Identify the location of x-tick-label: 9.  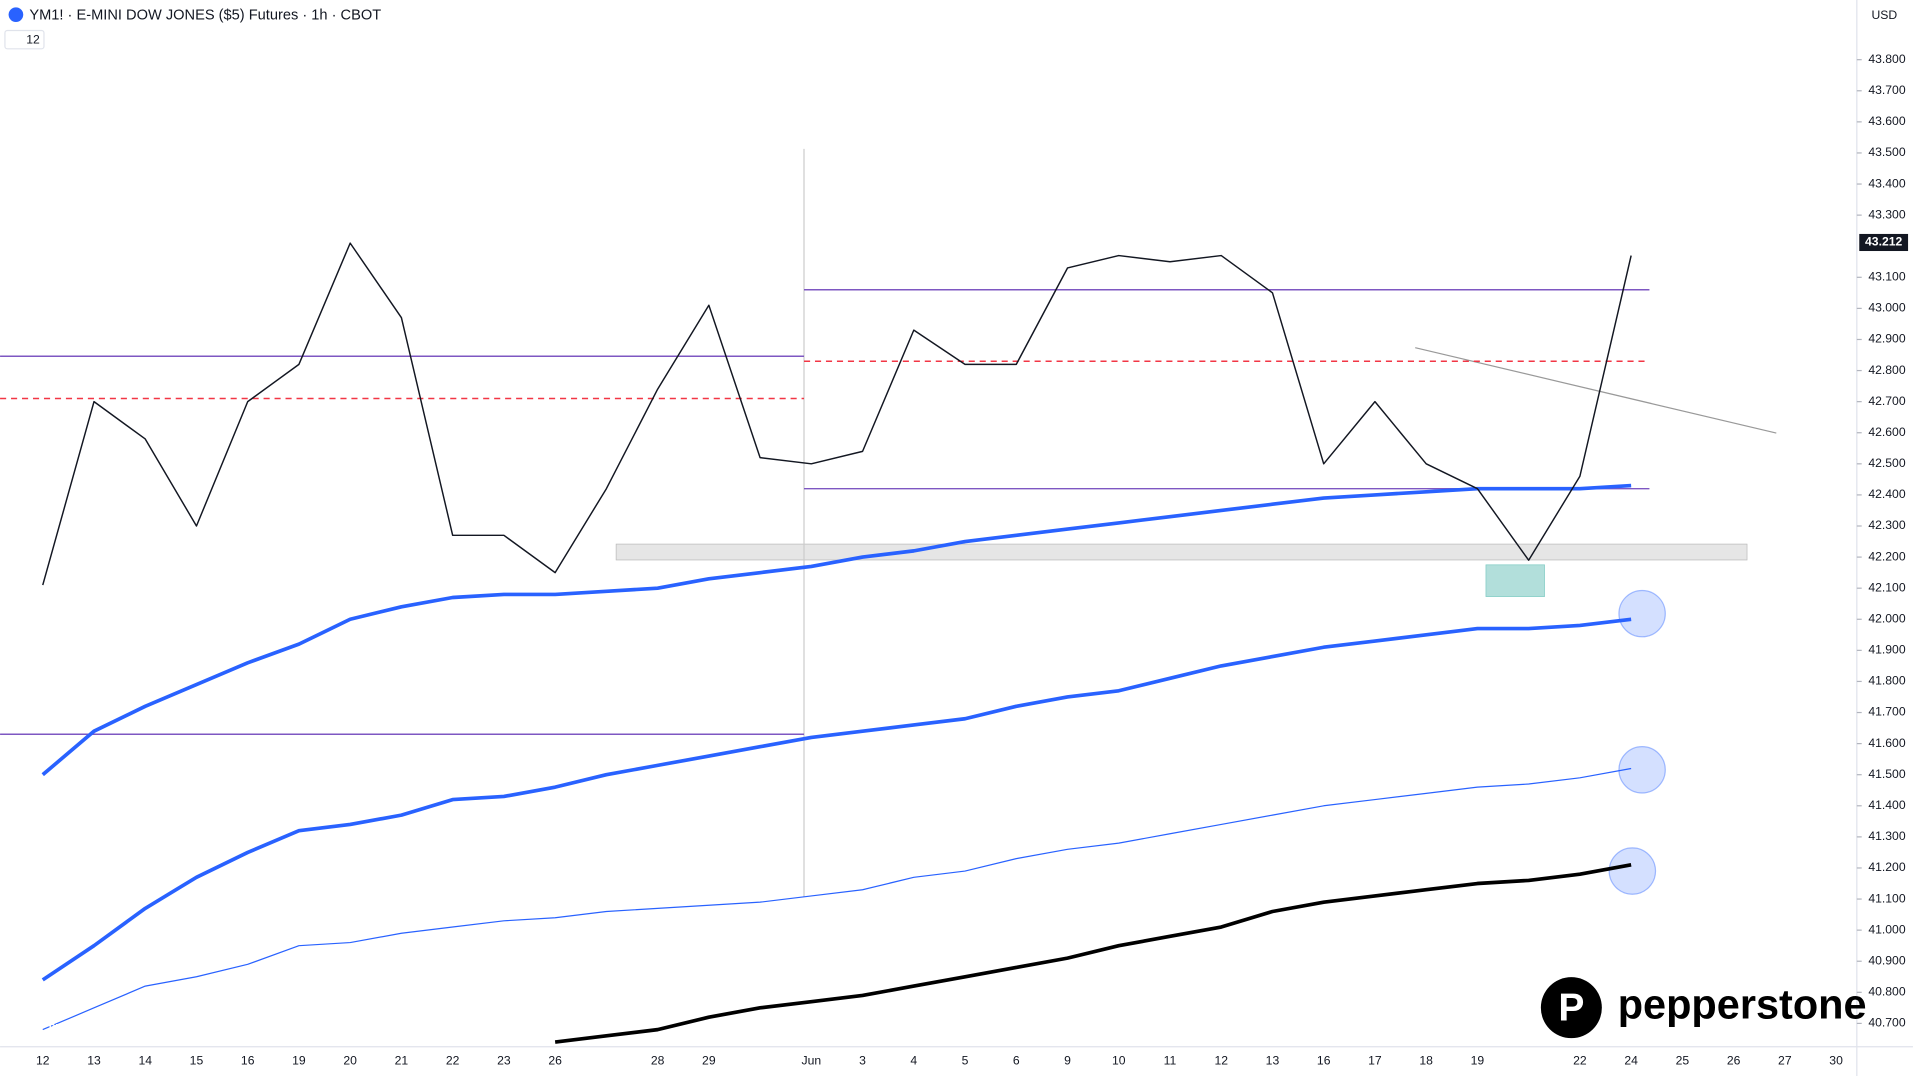
(1067, 1061).